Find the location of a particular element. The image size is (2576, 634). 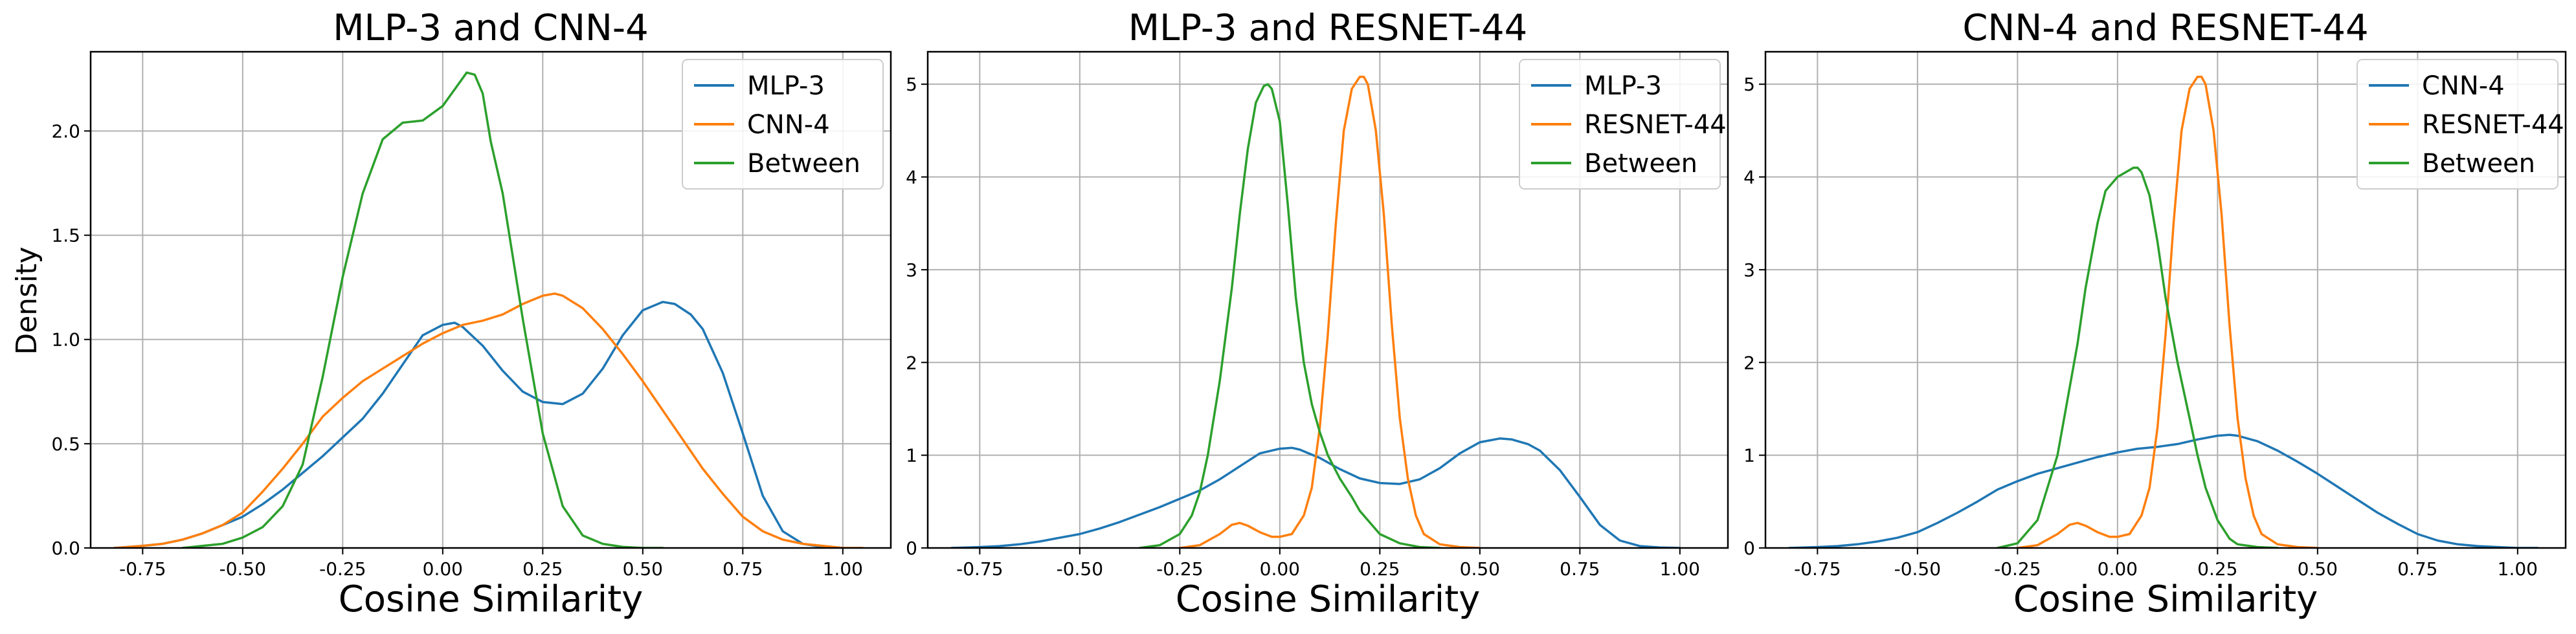

legend: MLP-3 CNN-4 Between is located at coordinates (783, 124).